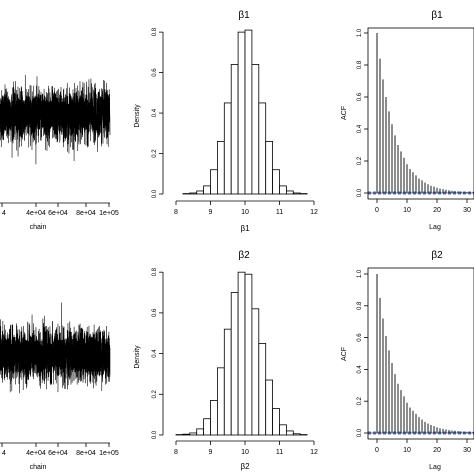 The width and height of the screenshot is (474, 474). I want to click on trace-line-beta2, so click(55, 348).